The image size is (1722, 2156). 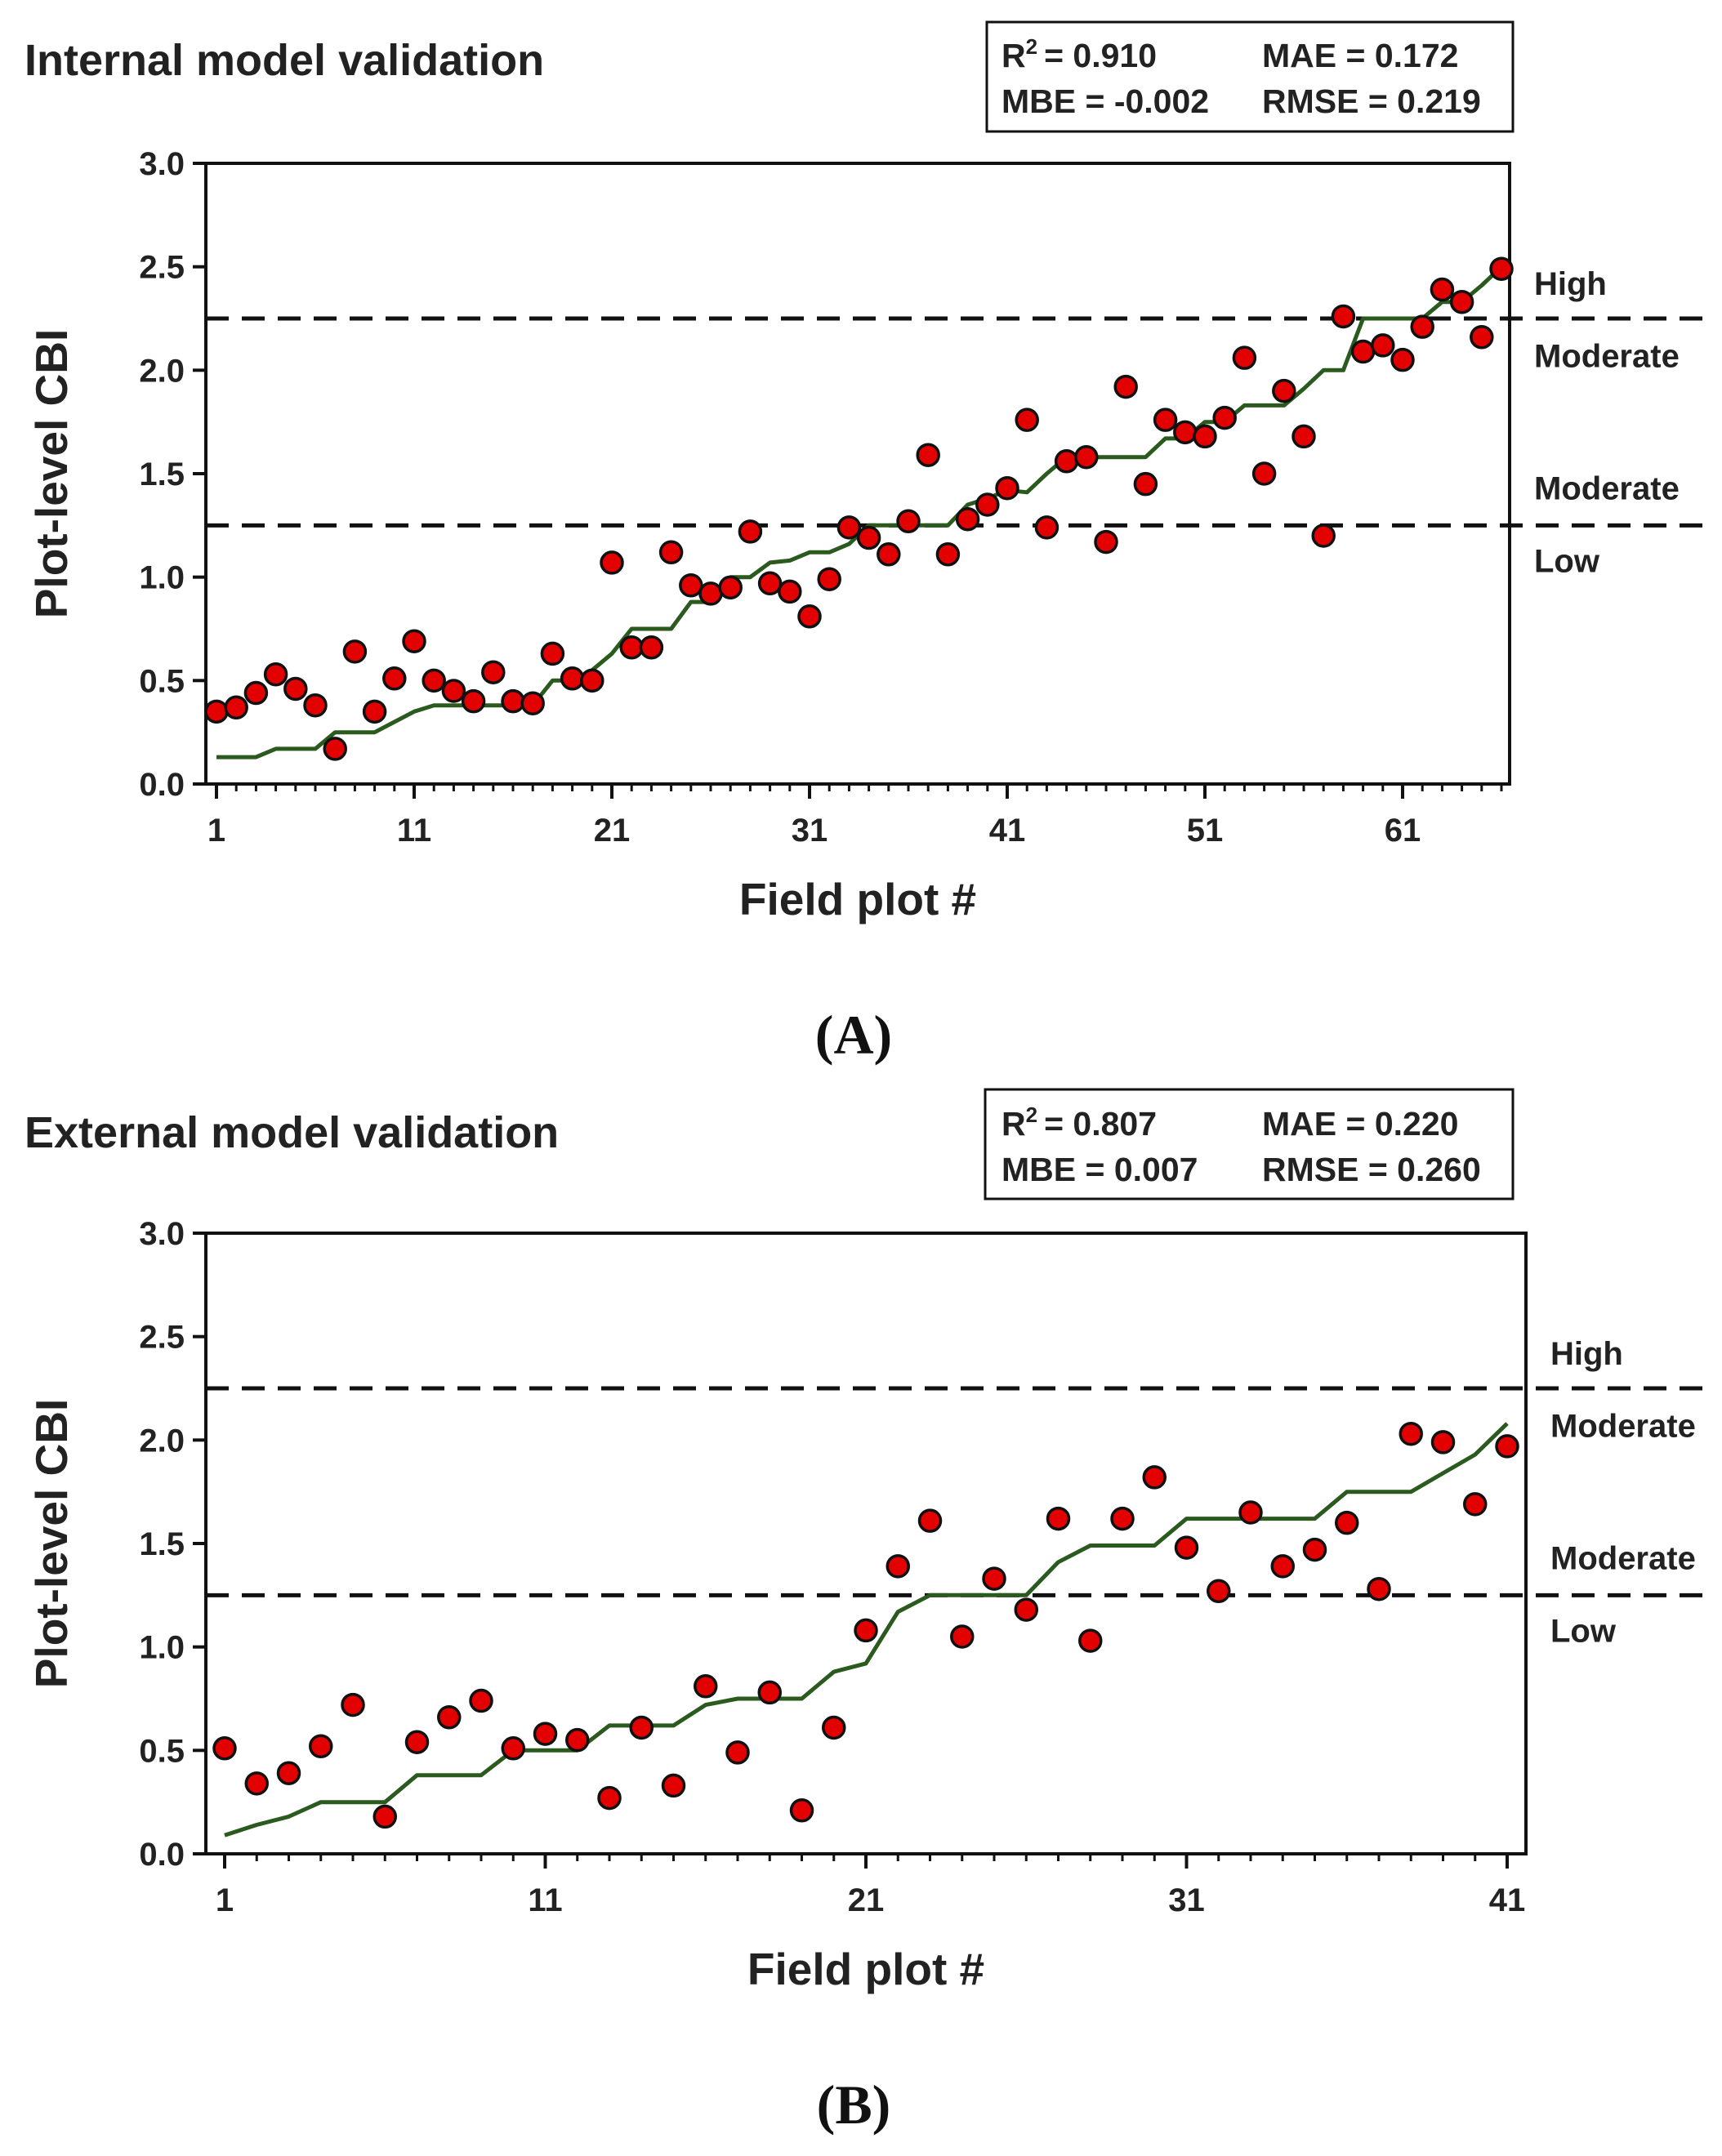 What do you see at coordinates (1105, 101) in the screenshot?
I see `stat-mbe: MBE = -0.002` at bounding box center [1105, 101].